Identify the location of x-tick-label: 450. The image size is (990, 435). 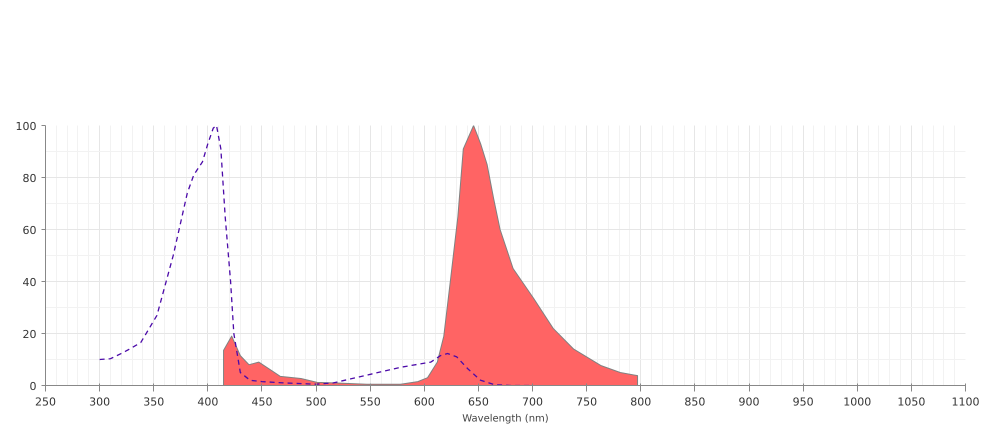
(261, 402).